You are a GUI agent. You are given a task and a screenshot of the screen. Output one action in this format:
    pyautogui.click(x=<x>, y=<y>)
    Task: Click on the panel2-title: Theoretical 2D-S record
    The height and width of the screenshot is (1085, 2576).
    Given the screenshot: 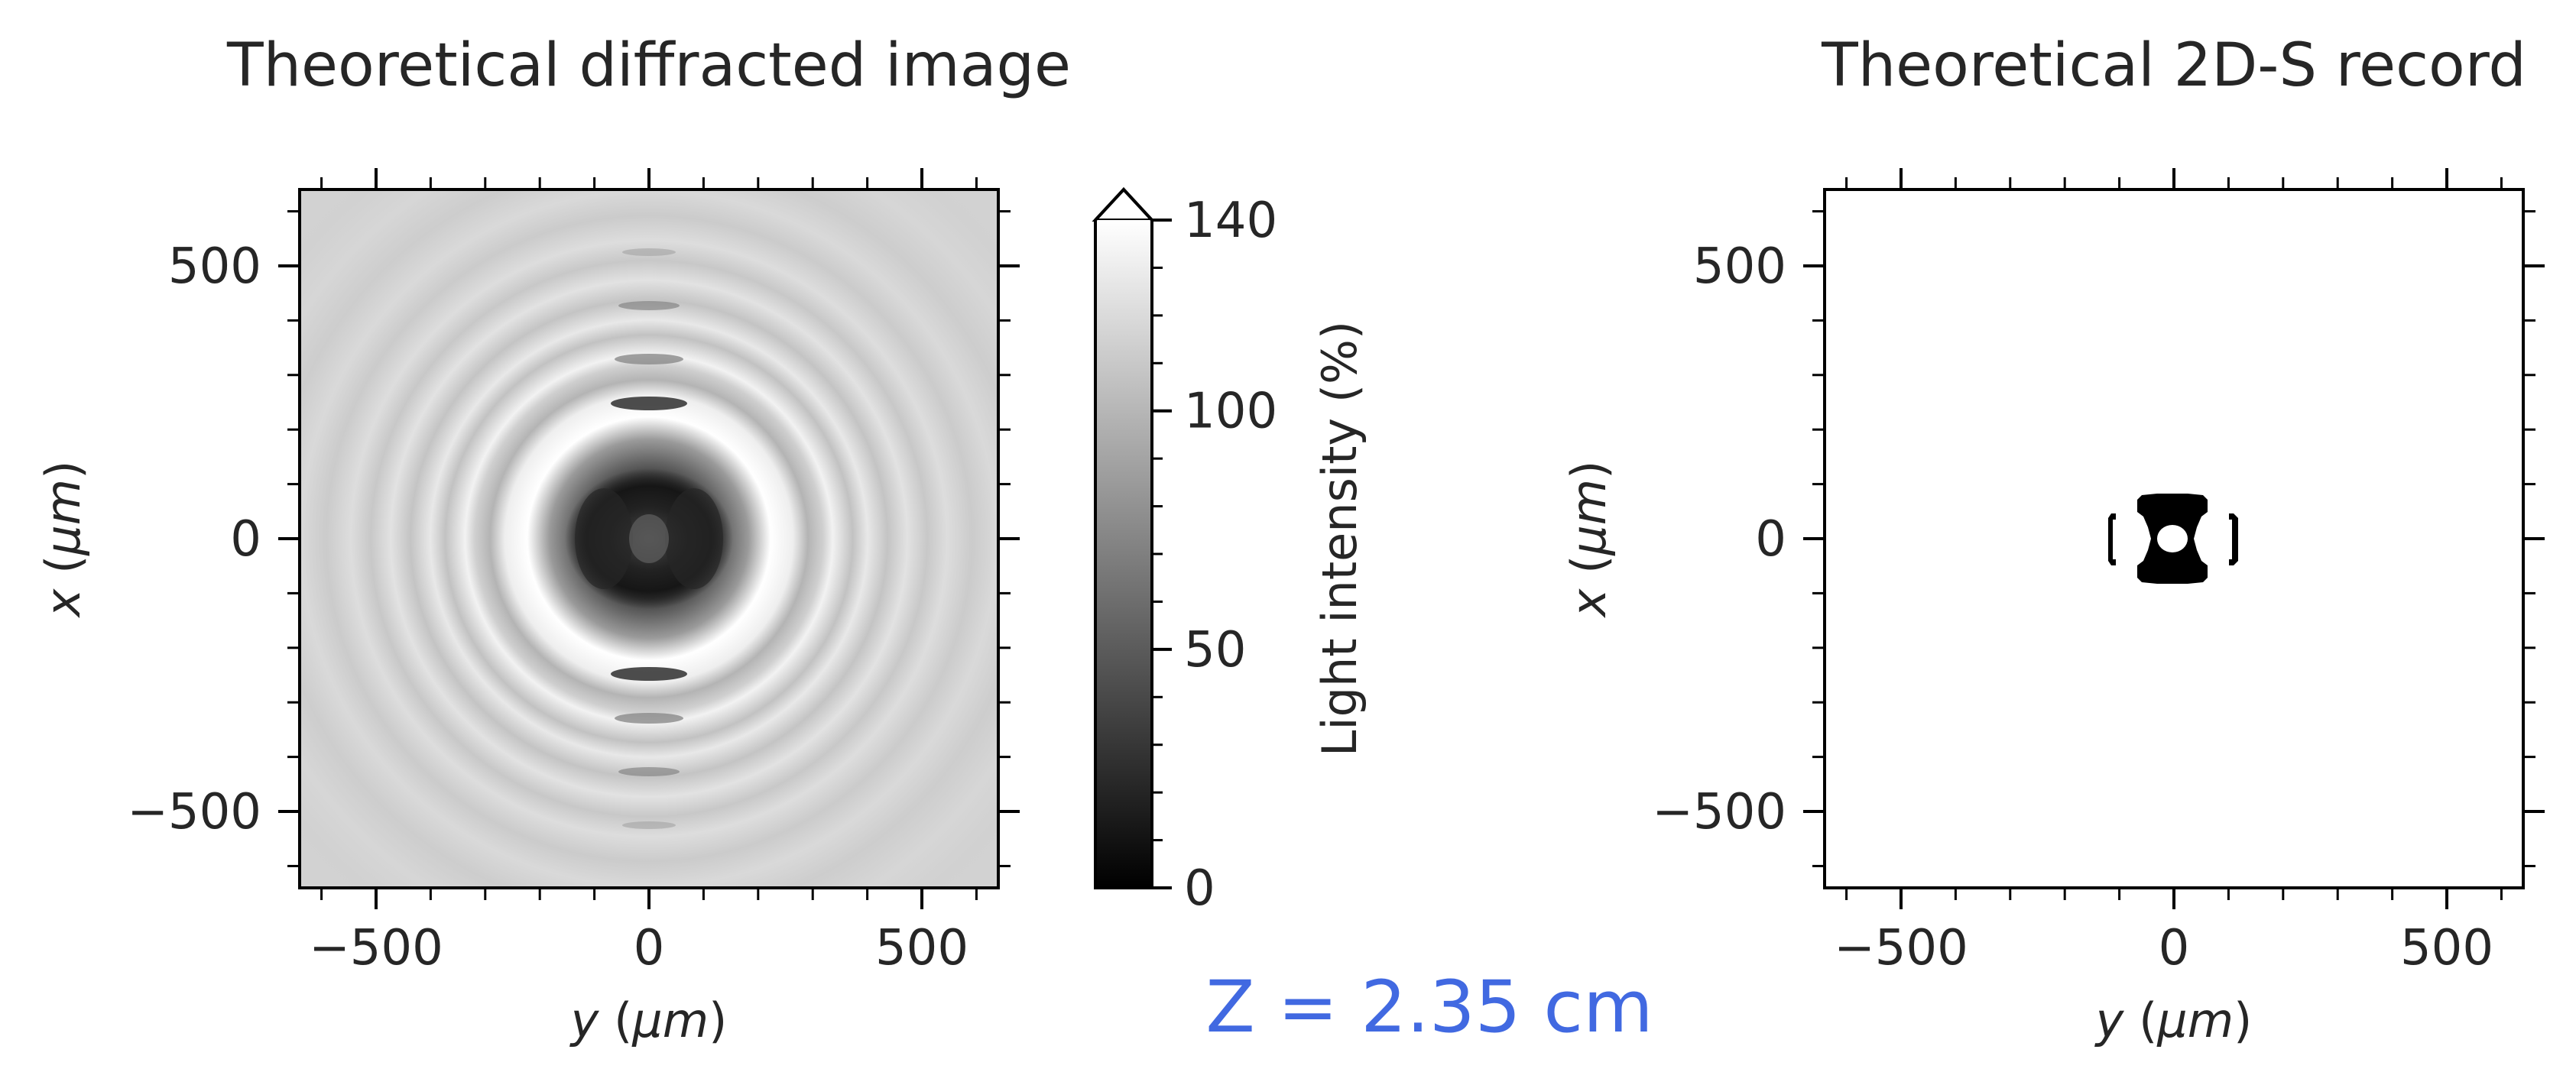 What is the action you would take?
    pyautogui.click(x=2173, y=65)
    